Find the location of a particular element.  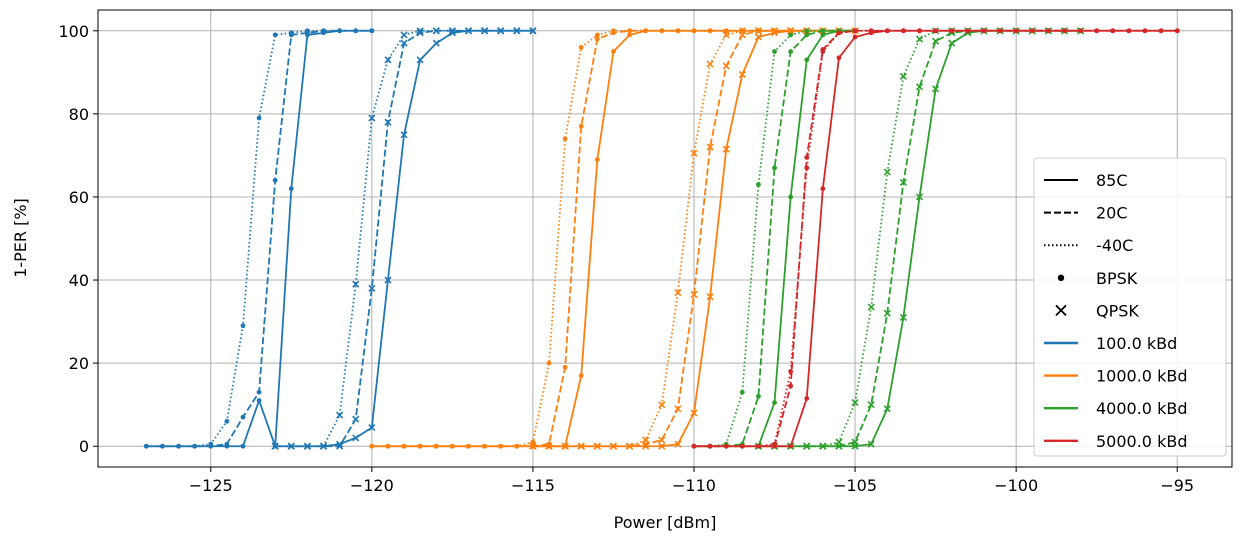

legend-label: 85C is located at coordinates (1112, 180).